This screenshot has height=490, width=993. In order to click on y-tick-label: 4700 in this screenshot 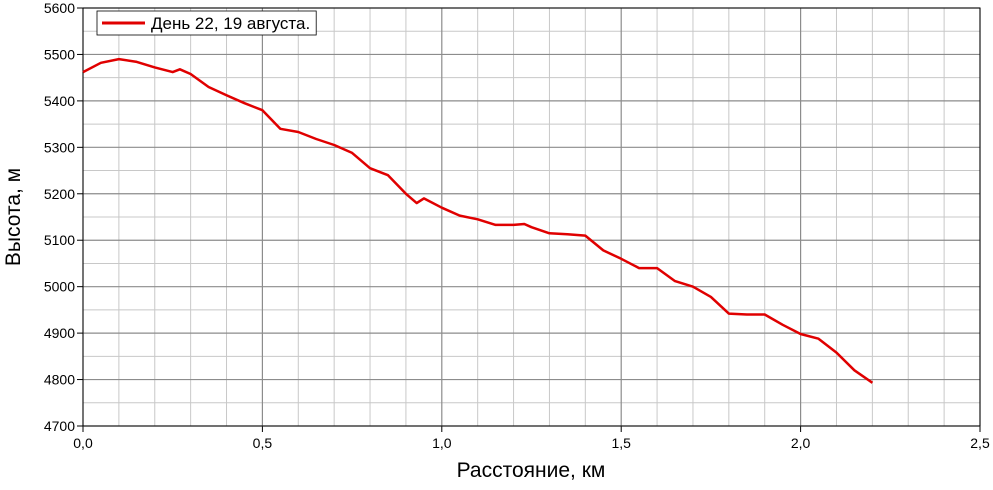, I will do `click(59, 426)`.